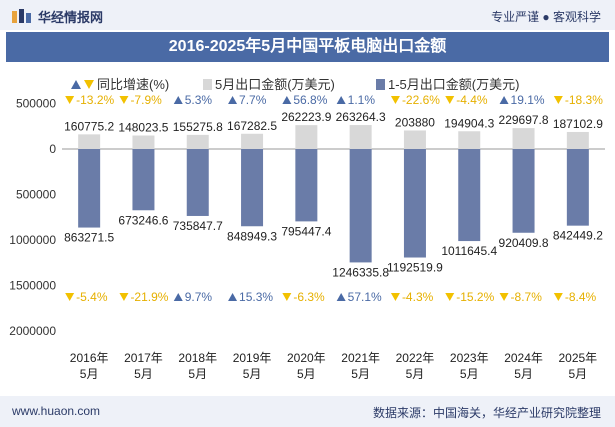  I want to click on may-value-label: 187102.9, so click(578, 124).